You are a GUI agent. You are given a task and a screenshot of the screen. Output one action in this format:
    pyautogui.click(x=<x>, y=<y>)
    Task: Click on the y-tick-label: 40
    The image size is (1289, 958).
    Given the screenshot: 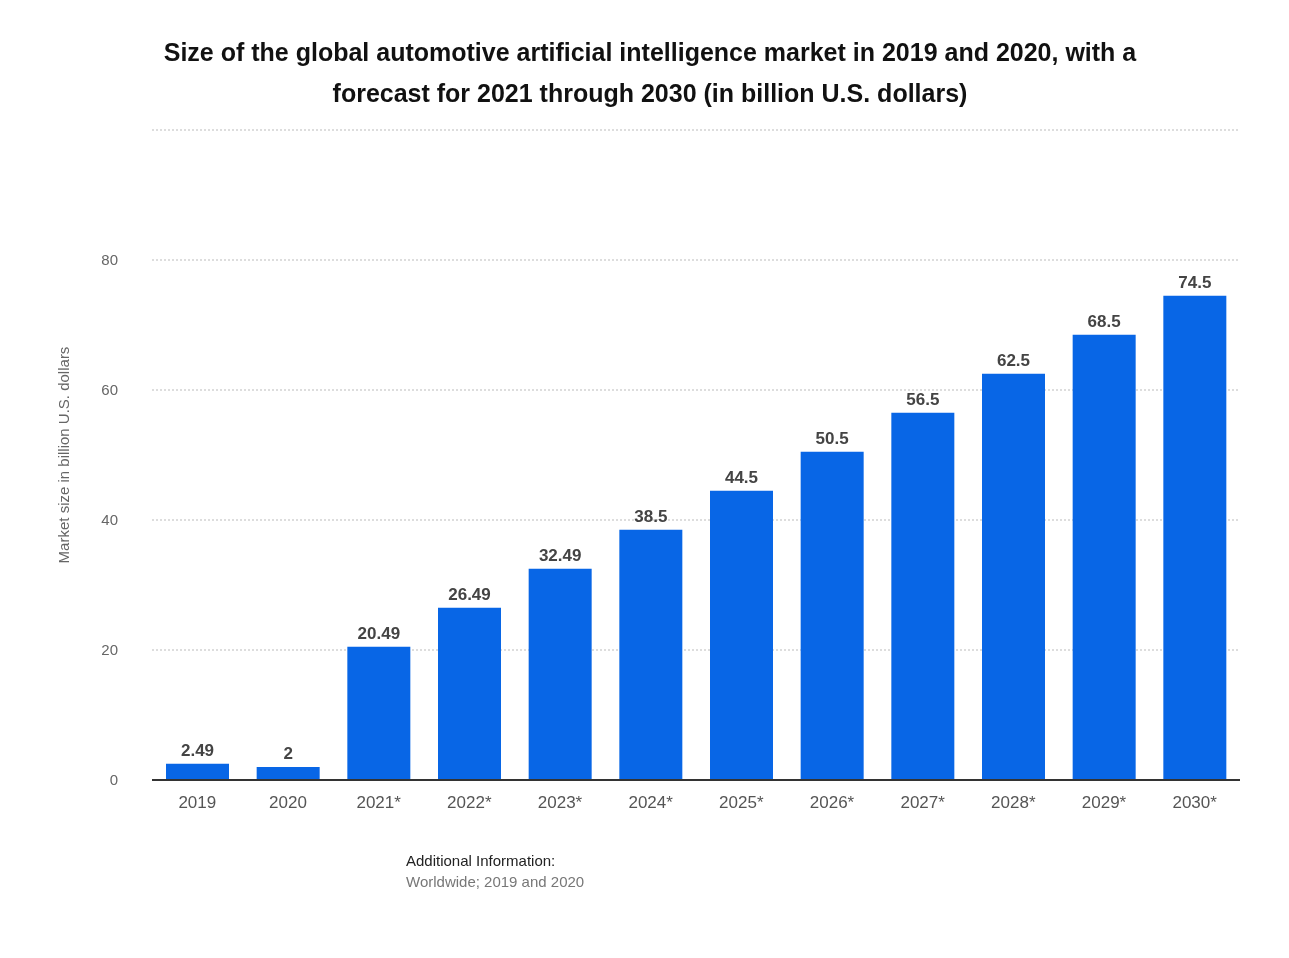 What is the action you would take?
    pyautogui.click(x=109, y=520)
    